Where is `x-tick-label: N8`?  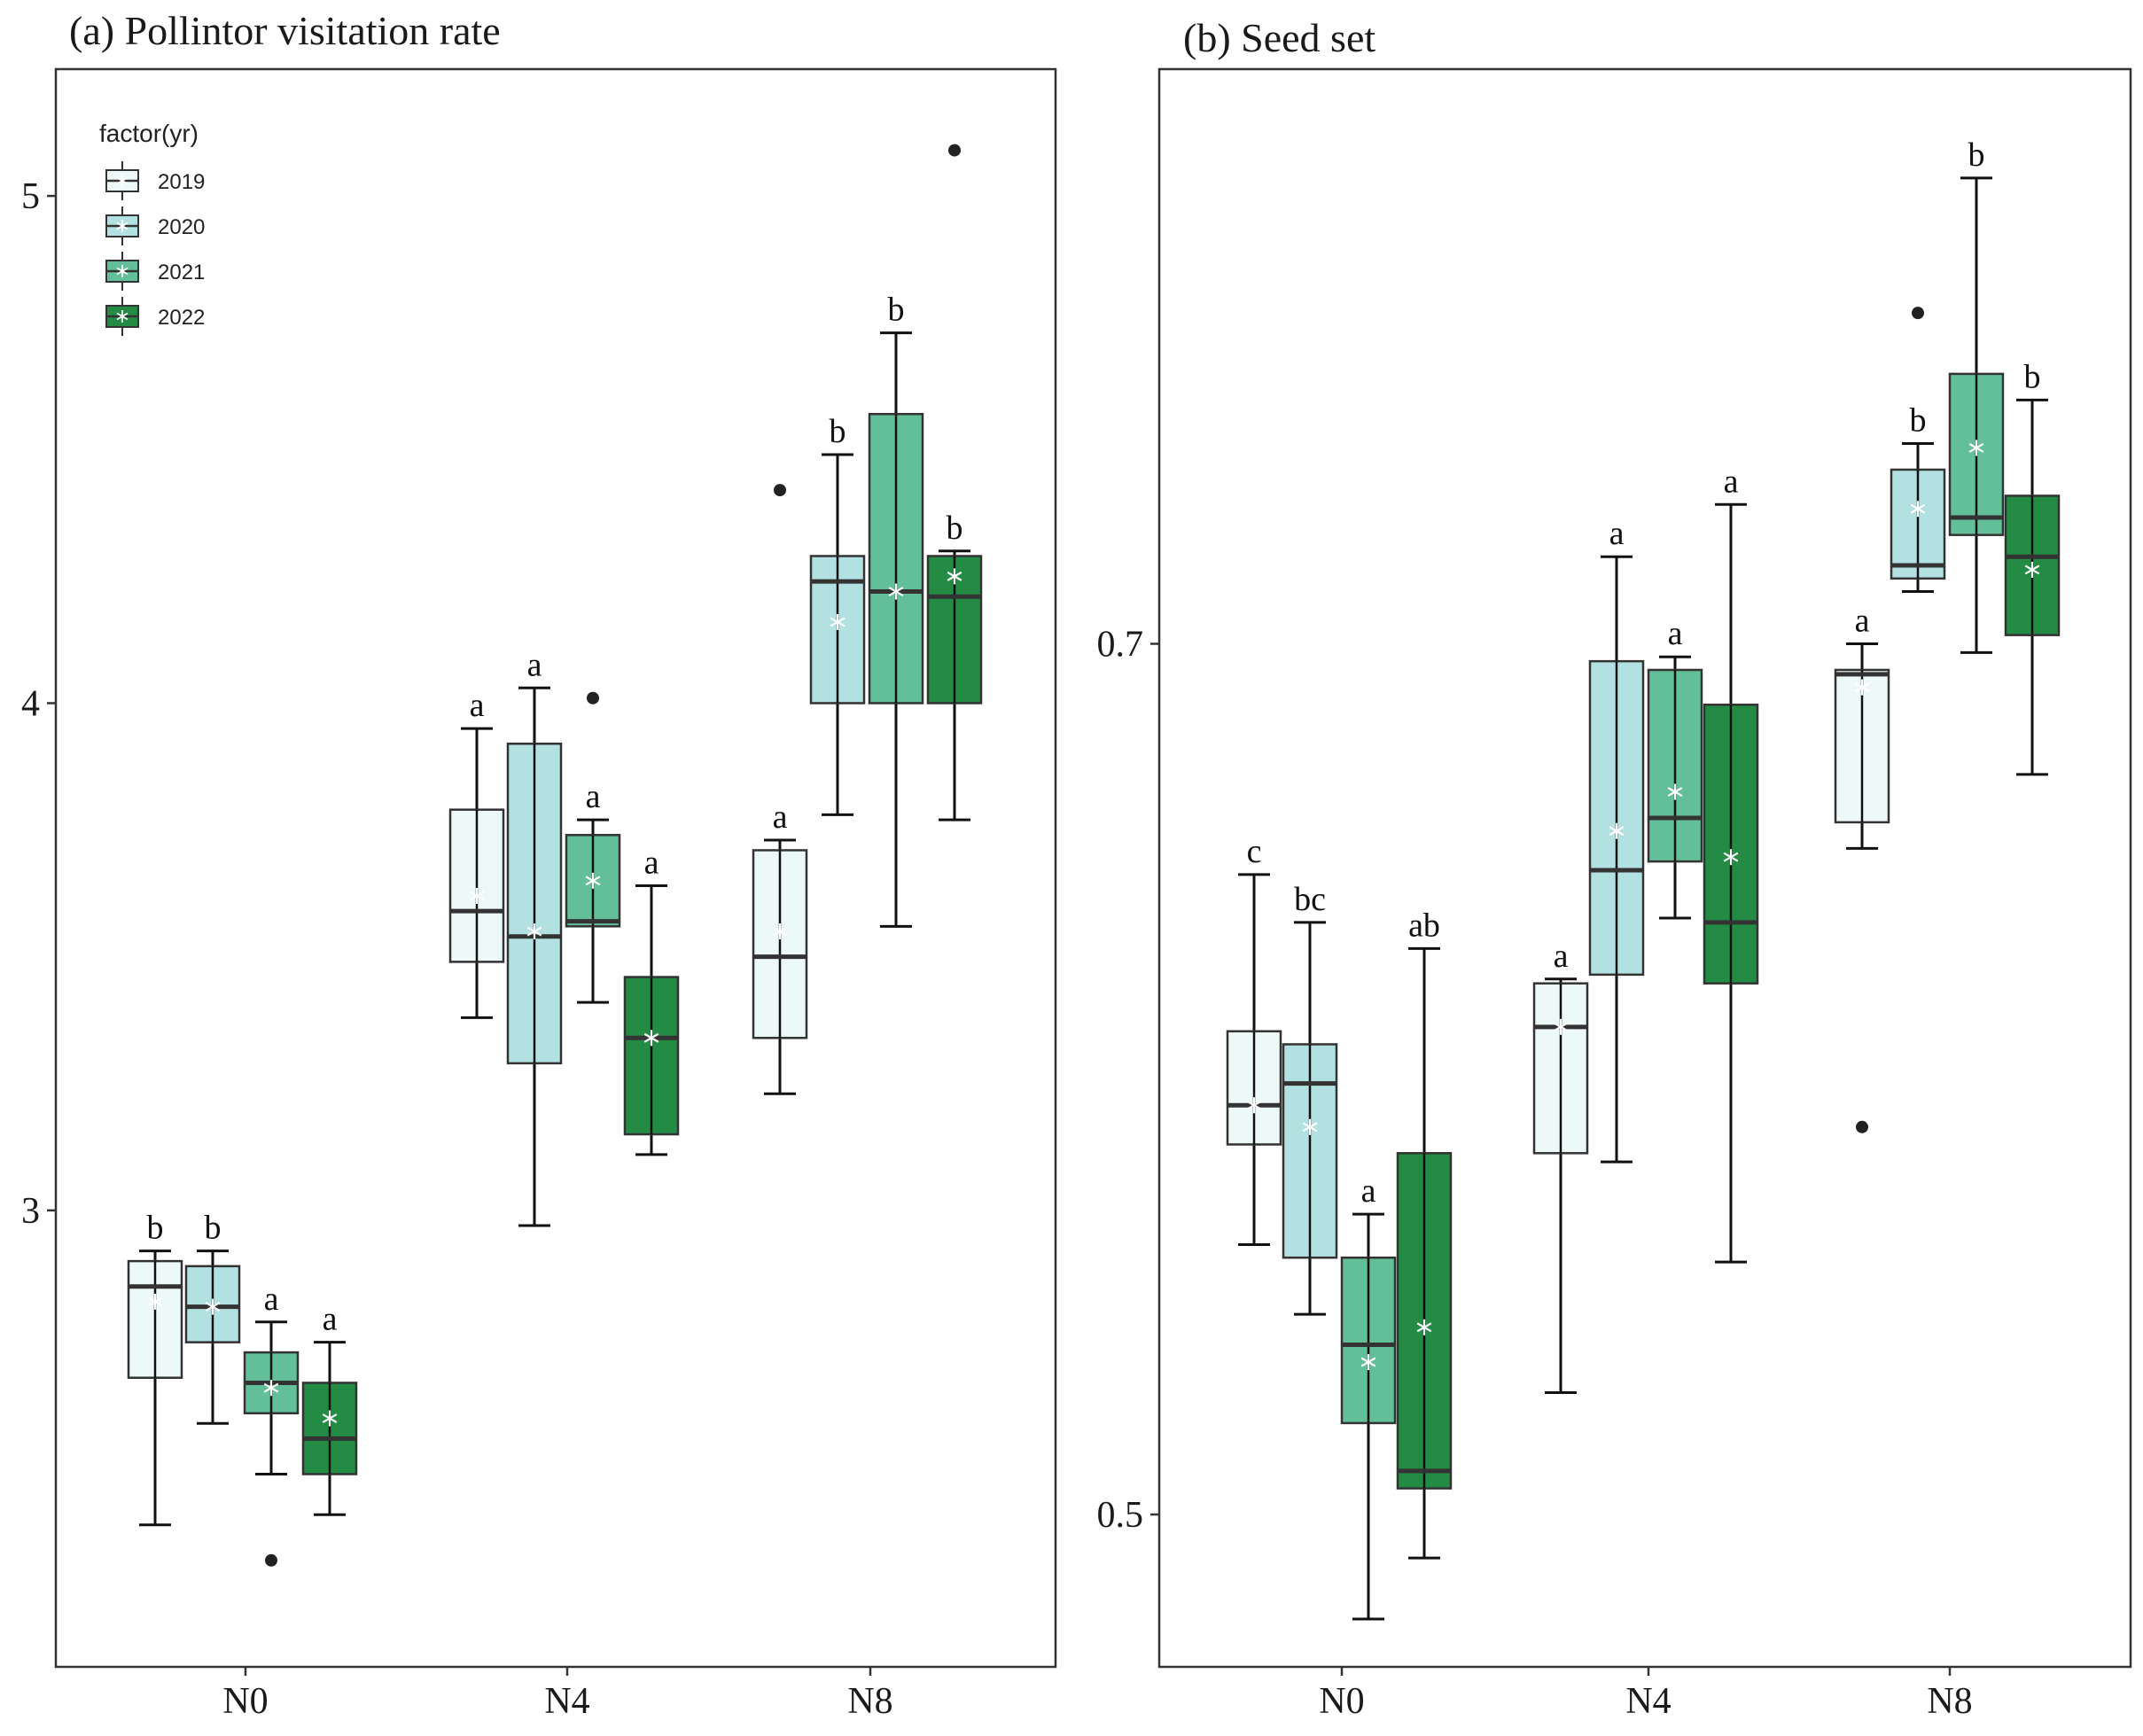 x-tick-label: N8 is located at coordinates (1949, 1701).